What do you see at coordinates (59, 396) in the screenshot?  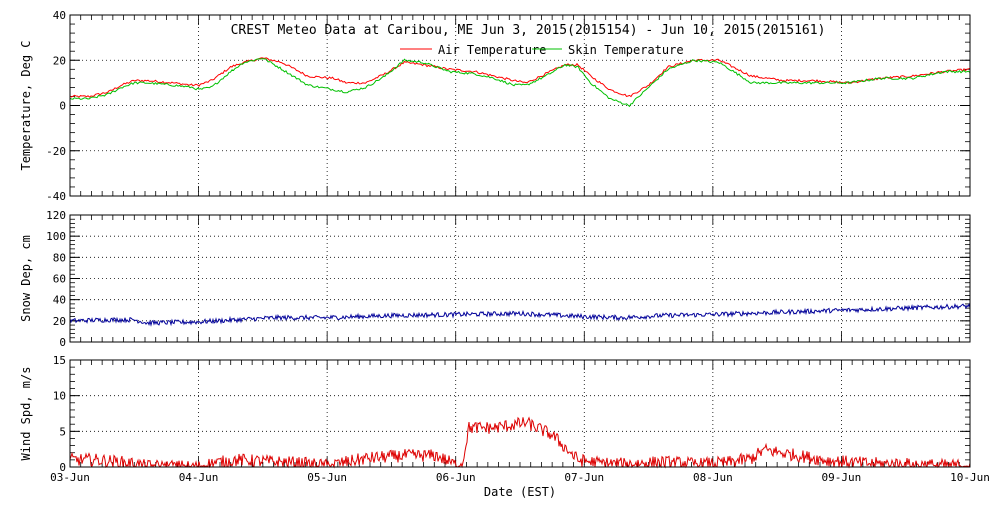 I see `y-tick-label-wind: 10` at bounding box center [59, 396].